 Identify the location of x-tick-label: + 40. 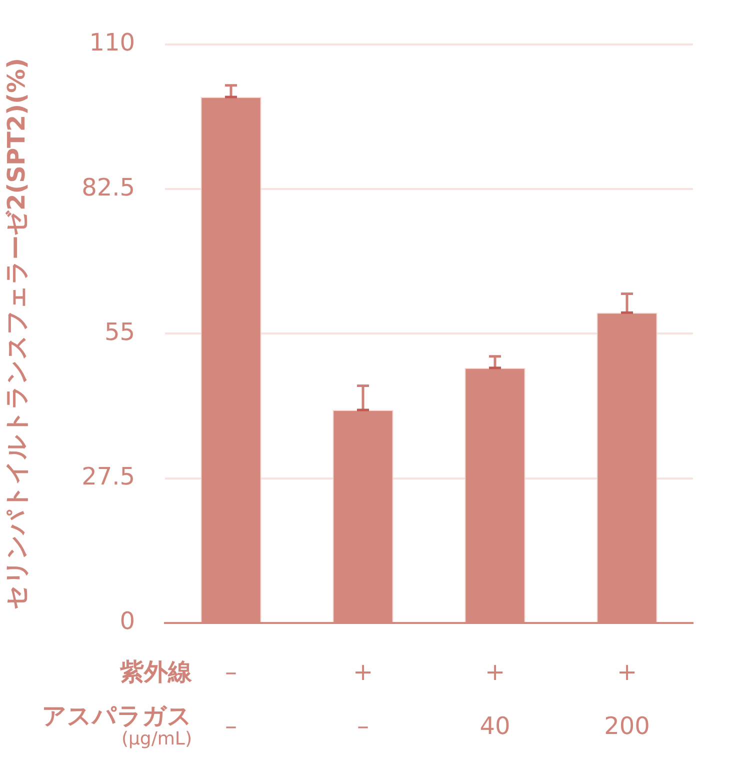
(495, 699).